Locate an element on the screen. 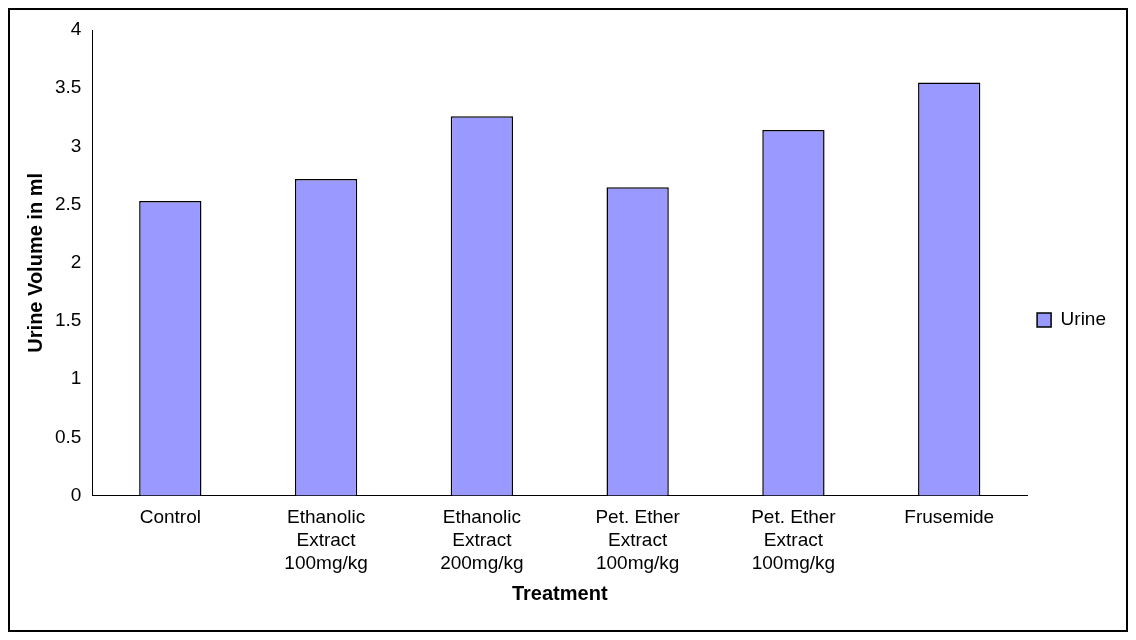 The image size is (1136, 640). y-tick-label: 1.5 is located at coordinates (68, 320).